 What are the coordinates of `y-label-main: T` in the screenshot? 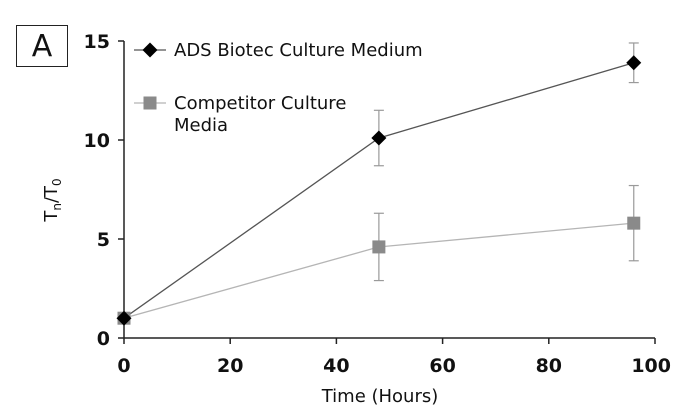 It's located at (51, 216).